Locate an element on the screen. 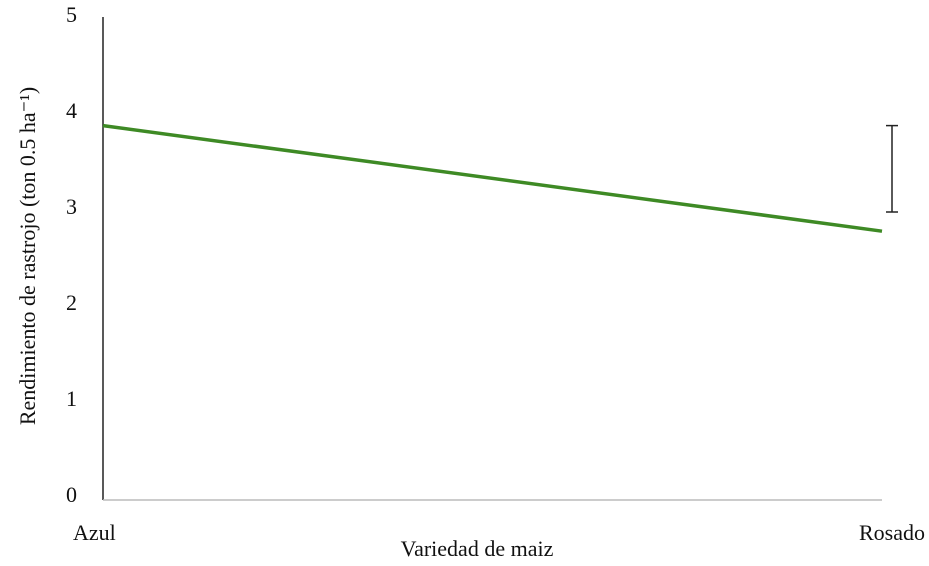 The height and width of the screenshot is (566, 929). y-tick-label: 1 is located at coordinates (71, 398).